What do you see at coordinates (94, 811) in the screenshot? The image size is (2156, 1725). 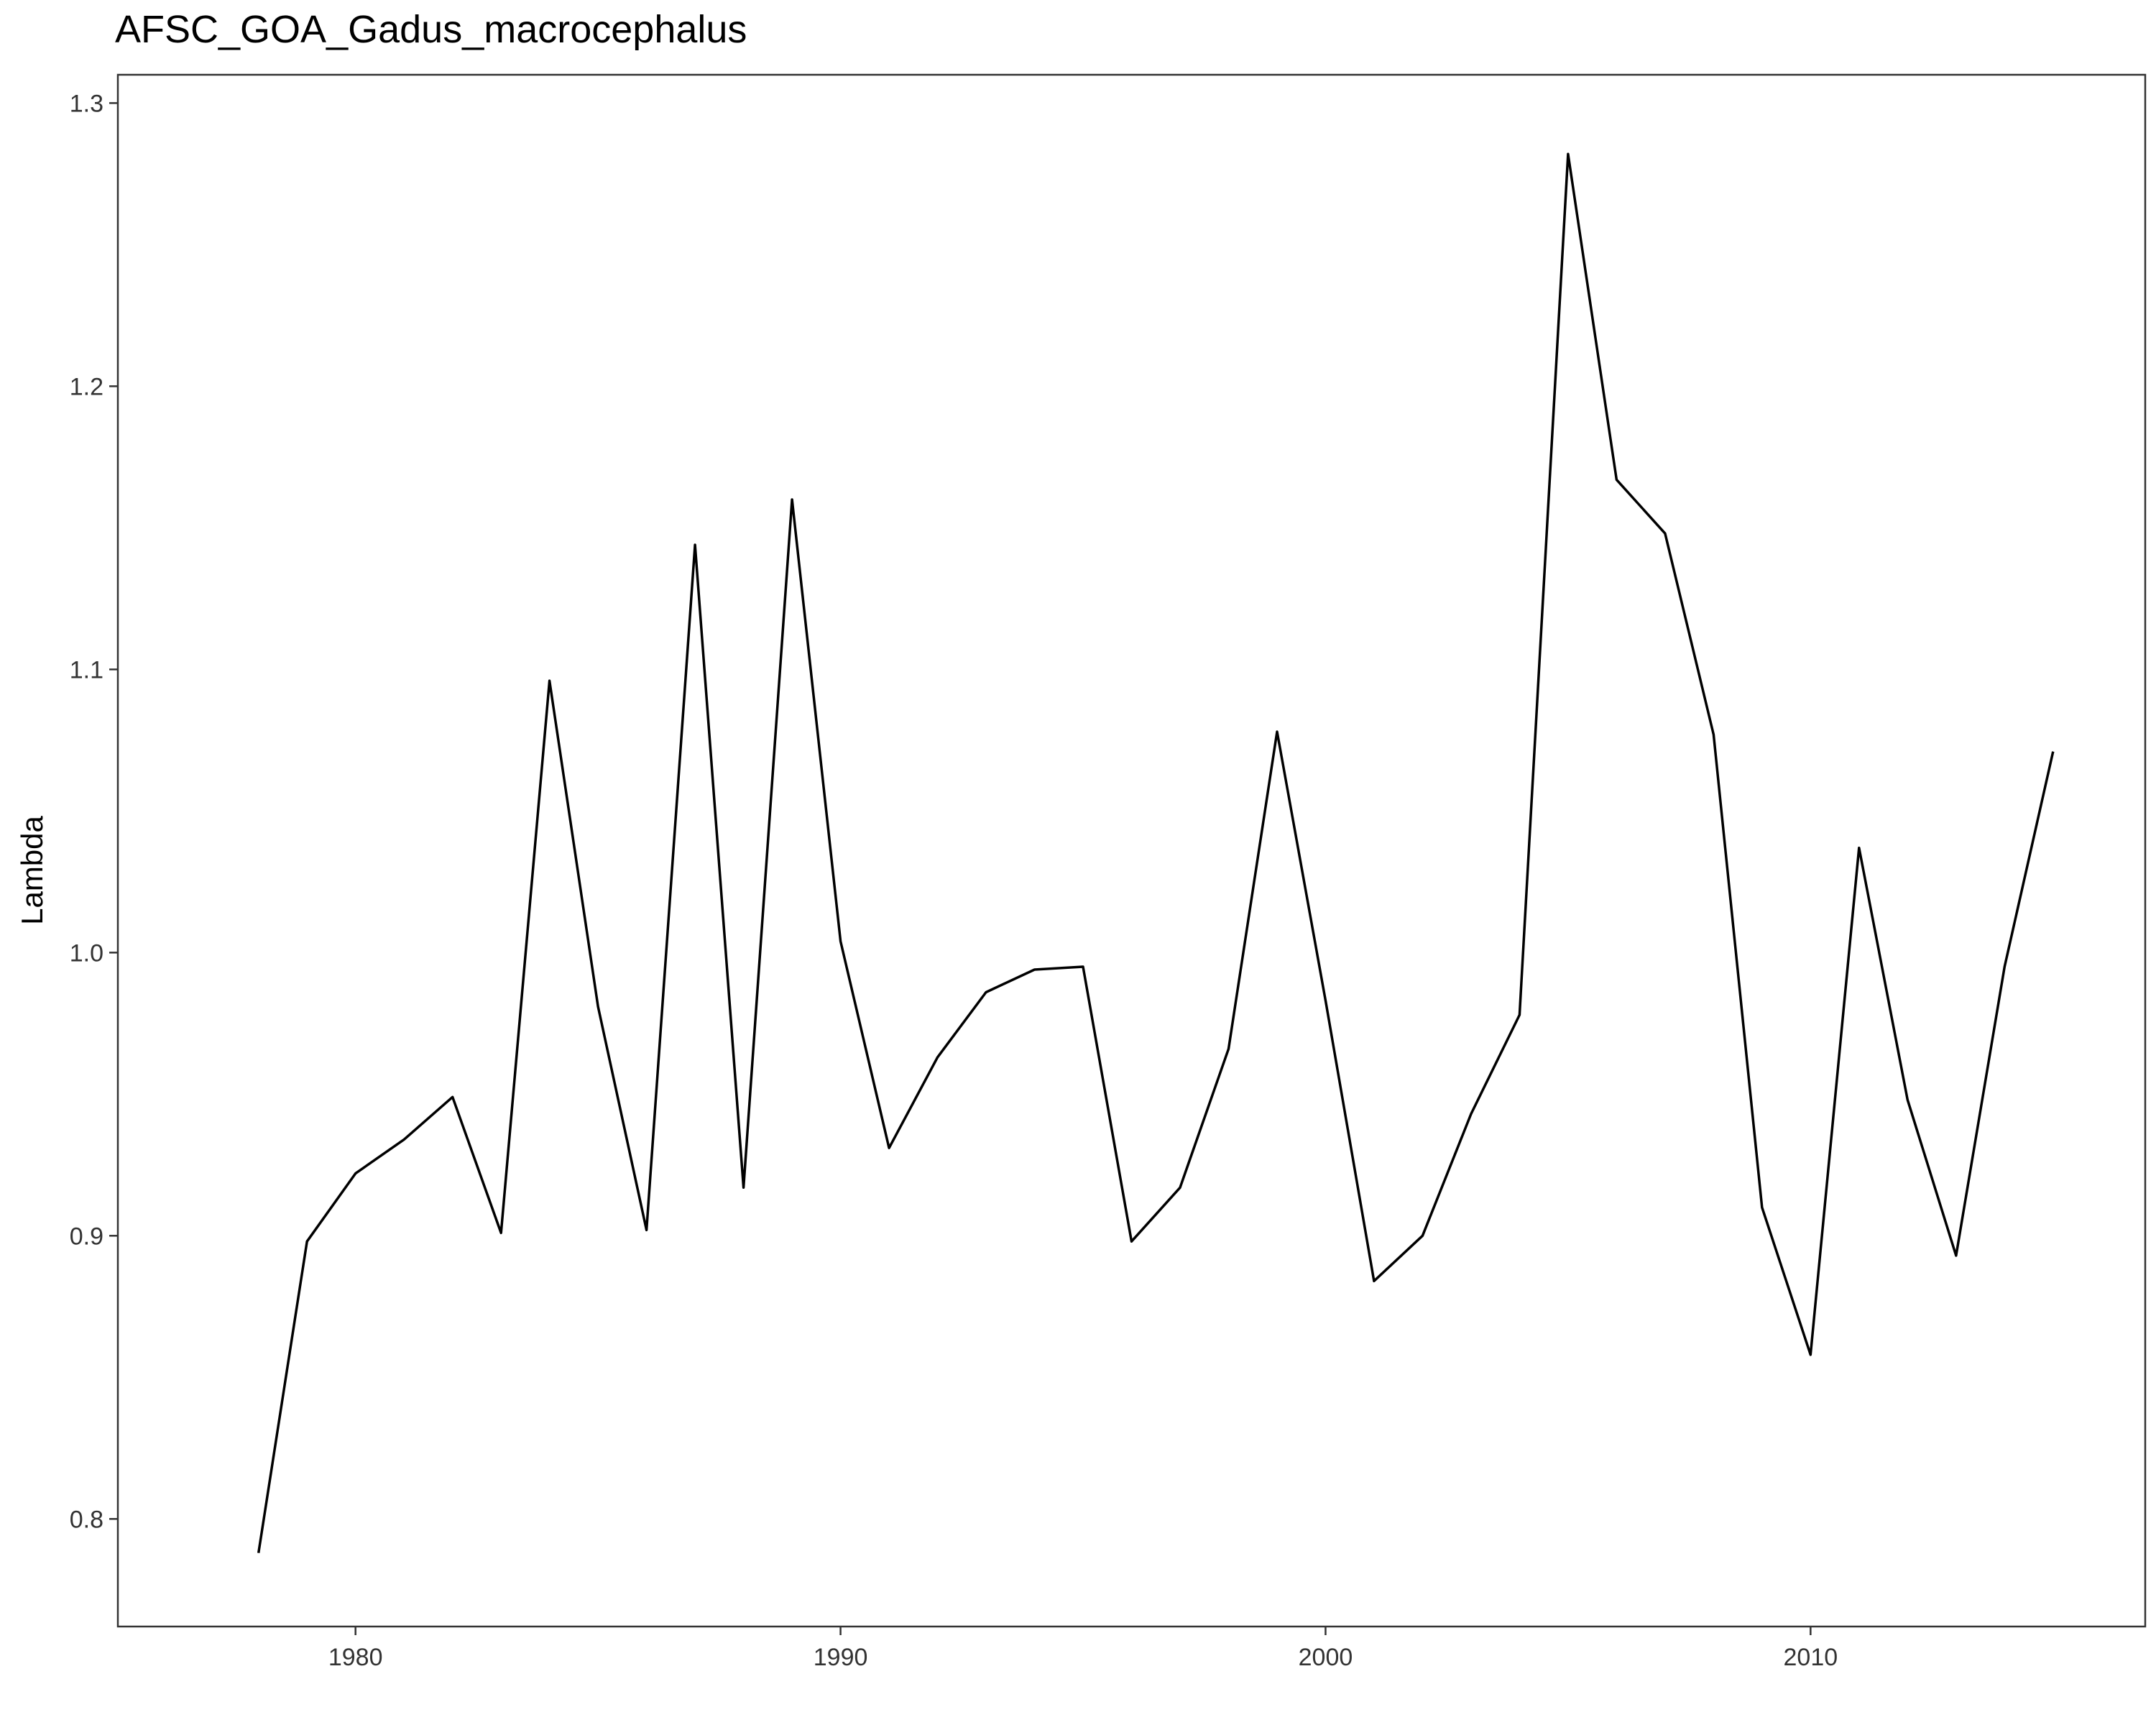 I see `y-axis-ticks: 0.8 0.9 1.0 1.1 1.2 1.3` at bounding box center [94, 811].